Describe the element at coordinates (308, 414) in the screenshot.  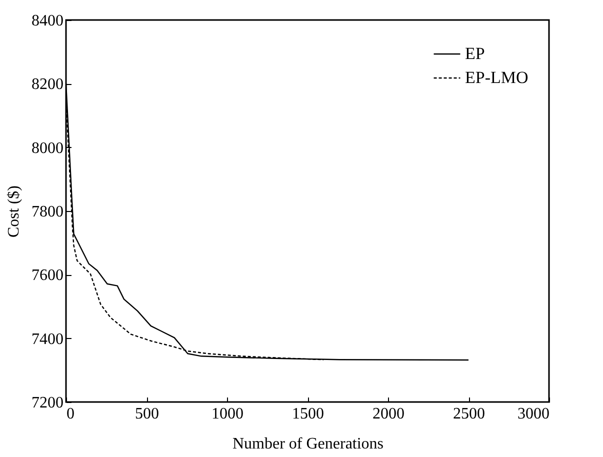
I see `x-tick-label: 1500` at that location.